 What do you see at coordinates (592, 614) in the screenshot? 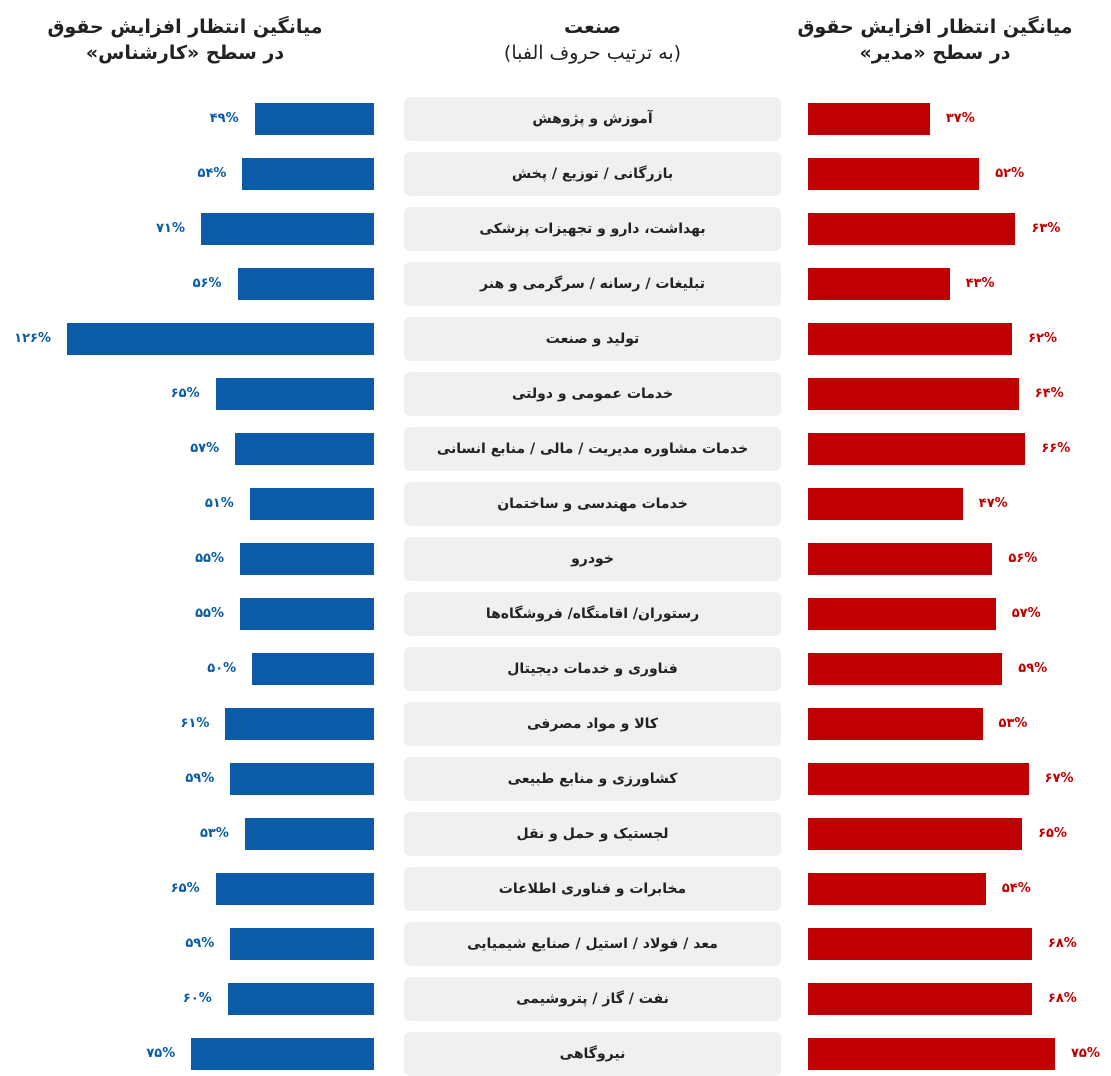
I see `category-label: رستوران/ اقامتگاه/ فروشگاه‌ها` at bounding box center [592, 614].